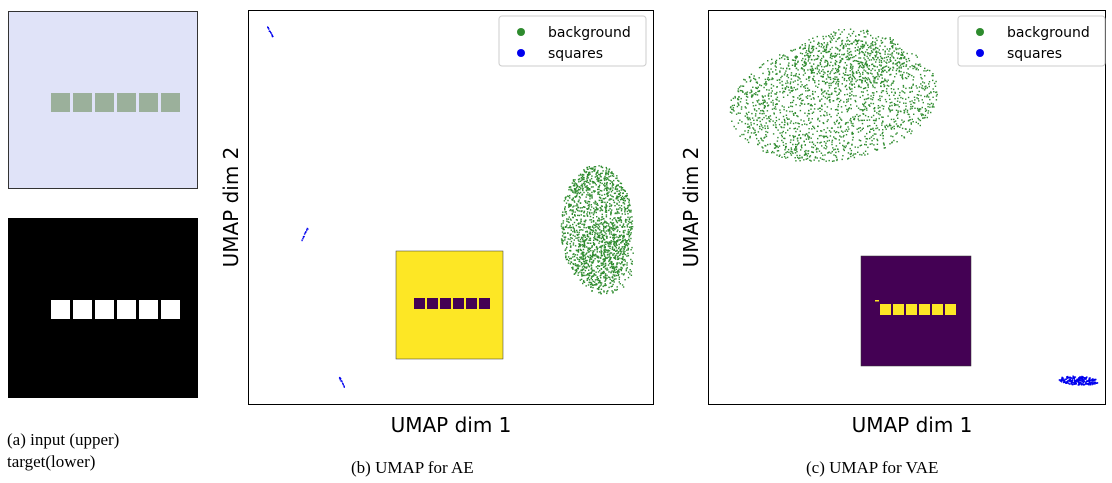  I want to click on panel-a-input-image, so click(103, 100).